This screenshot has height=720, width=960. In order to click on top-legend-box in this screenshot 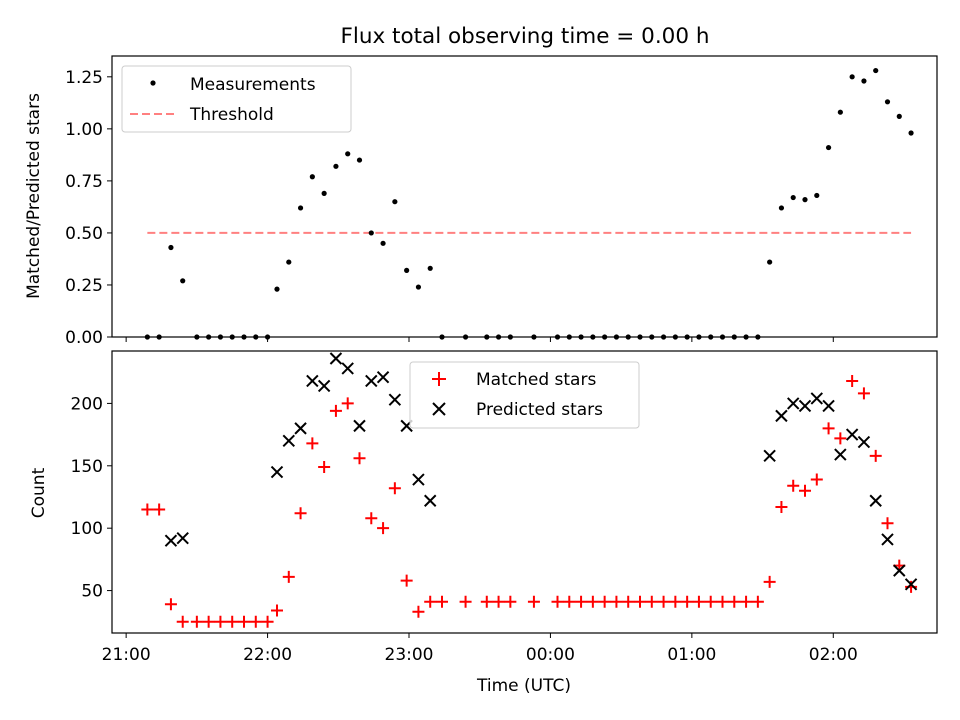, I will do `click(236, 99)`.